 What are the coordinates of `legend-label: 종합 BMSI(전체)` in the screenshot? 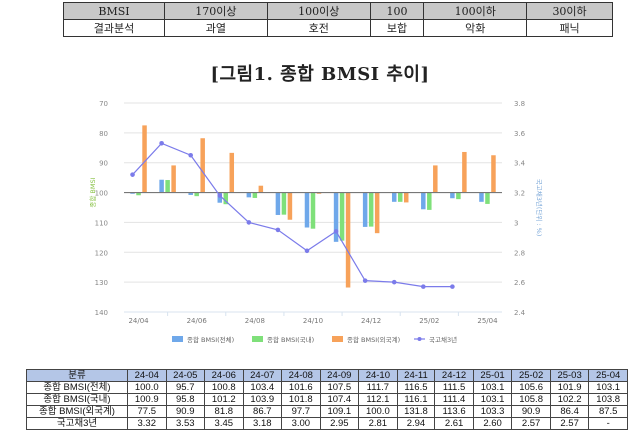 It's located at (210, 339).